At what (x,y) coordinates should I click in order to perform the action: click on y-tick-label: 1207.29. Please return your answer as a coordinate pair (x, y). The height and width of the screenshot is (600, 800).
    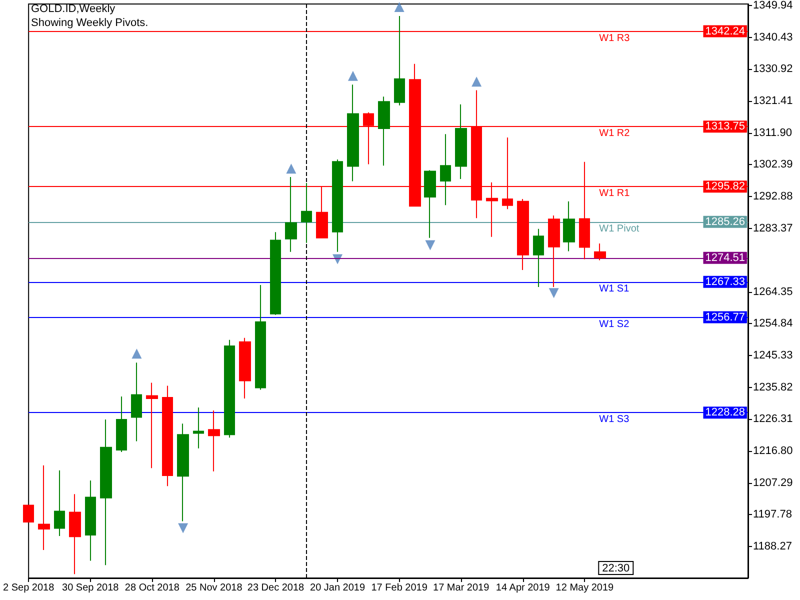
    Looking at the image, I should click on (773, 482).